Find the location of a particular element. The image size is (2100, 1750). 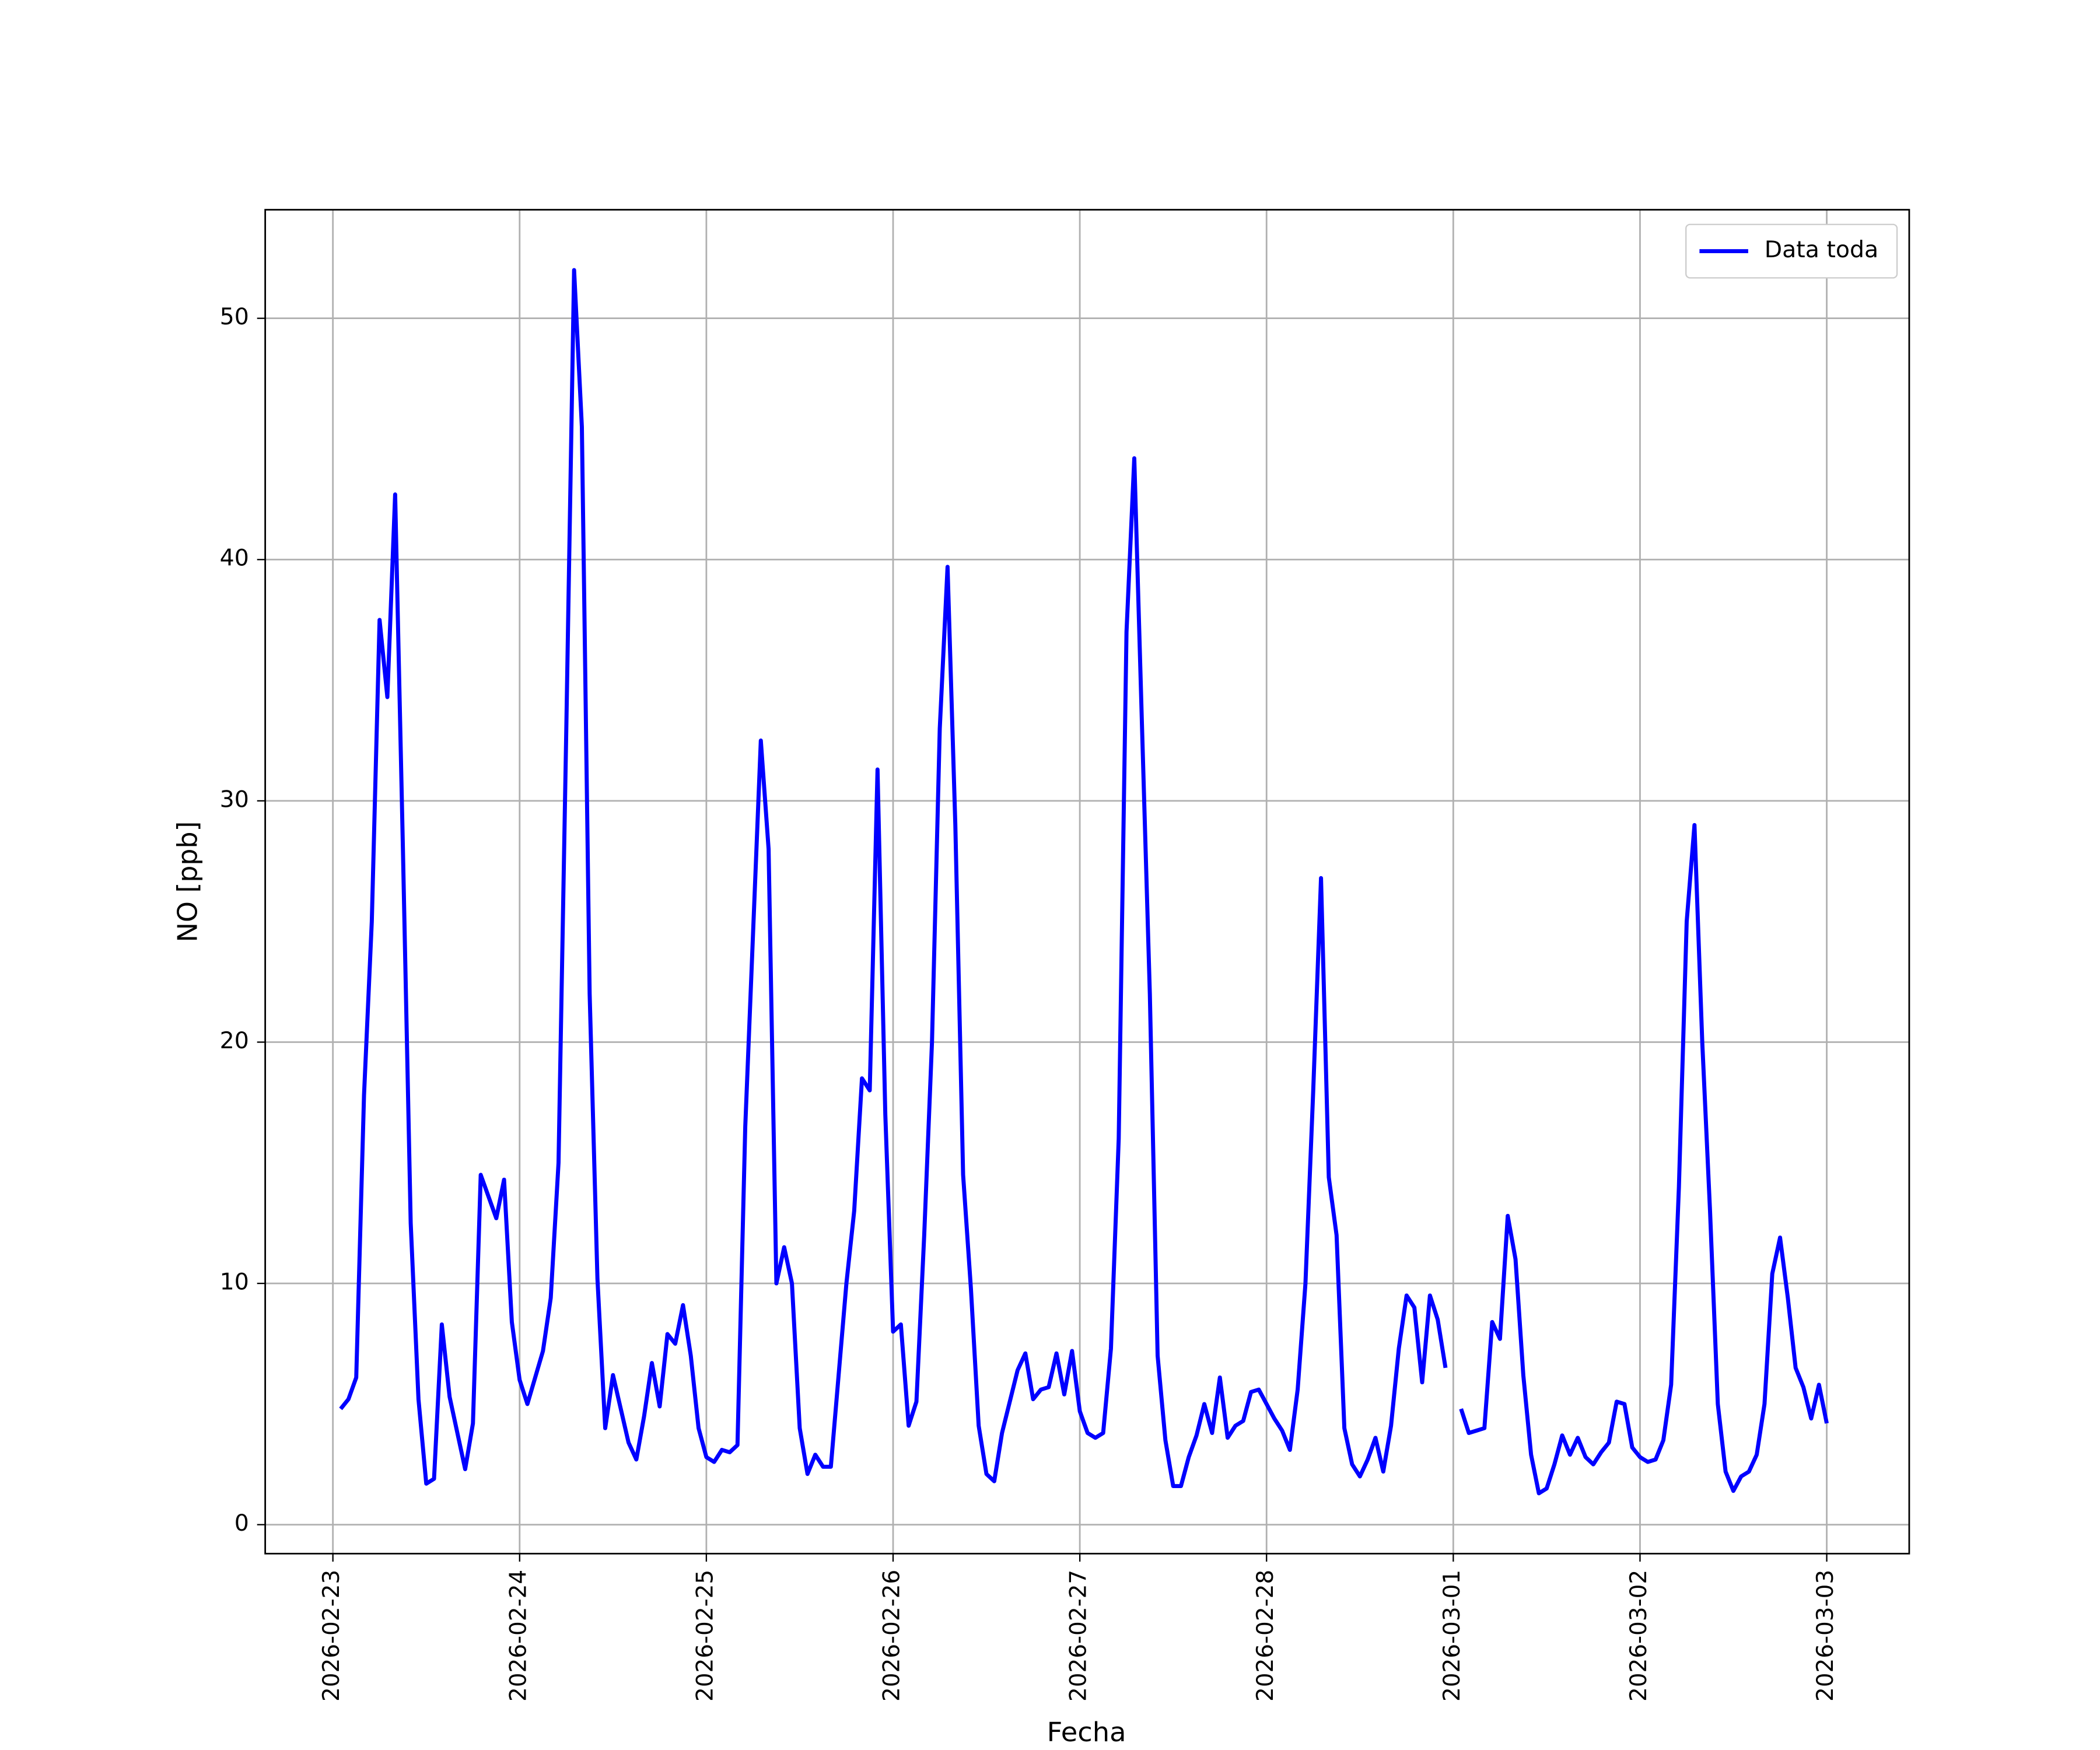

x-axis-label: Fecha is located at coordinates (1086, 1732).